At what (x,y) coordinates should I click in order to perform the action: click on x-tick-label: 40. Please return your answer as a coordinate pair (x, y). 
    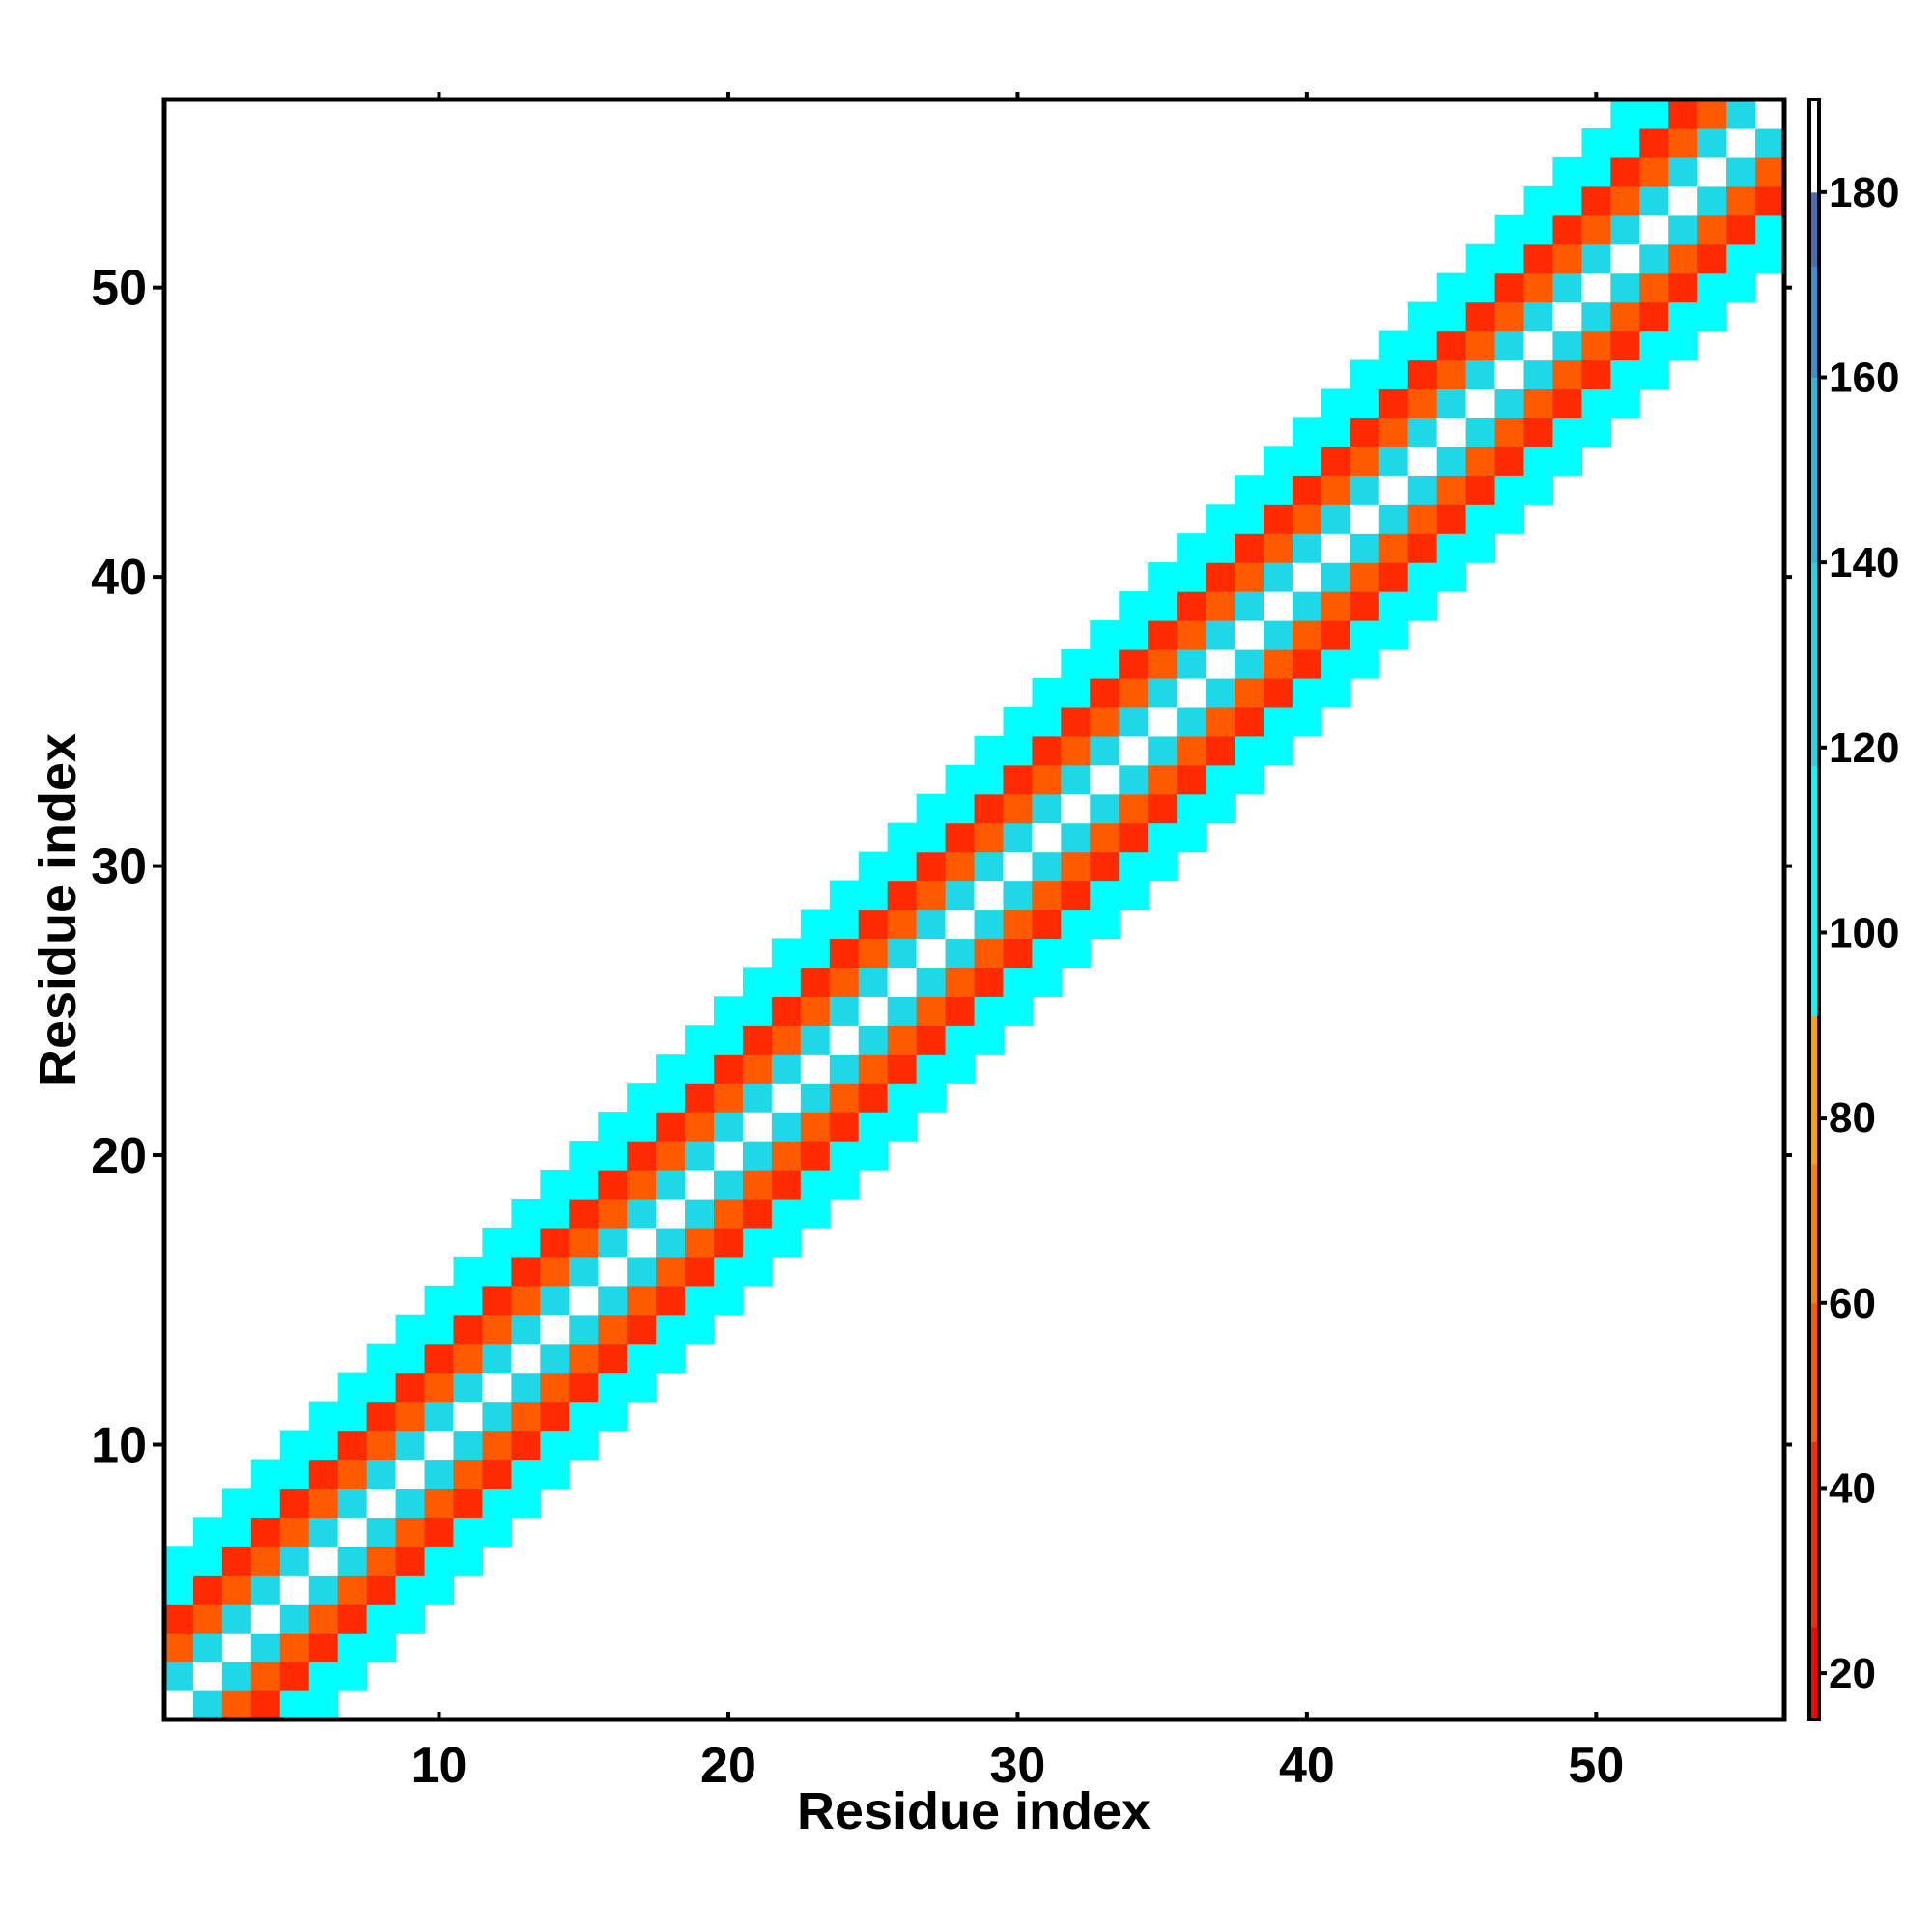
    Looking at the image, I should click on (1307, 1766).